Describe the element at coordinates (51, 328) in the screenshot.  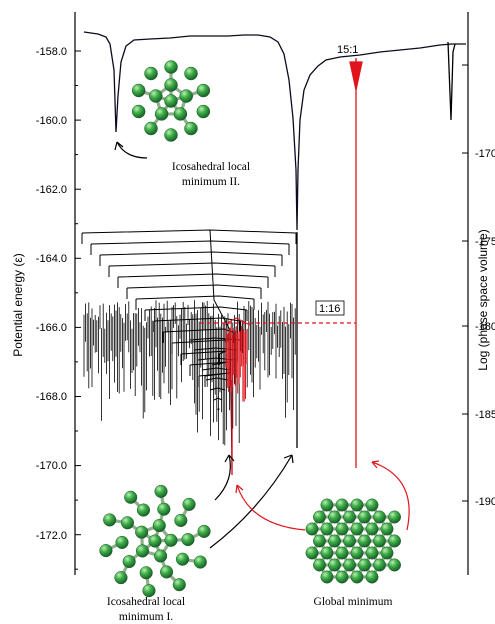
I see `left-tick-label: -166.0` at that location.